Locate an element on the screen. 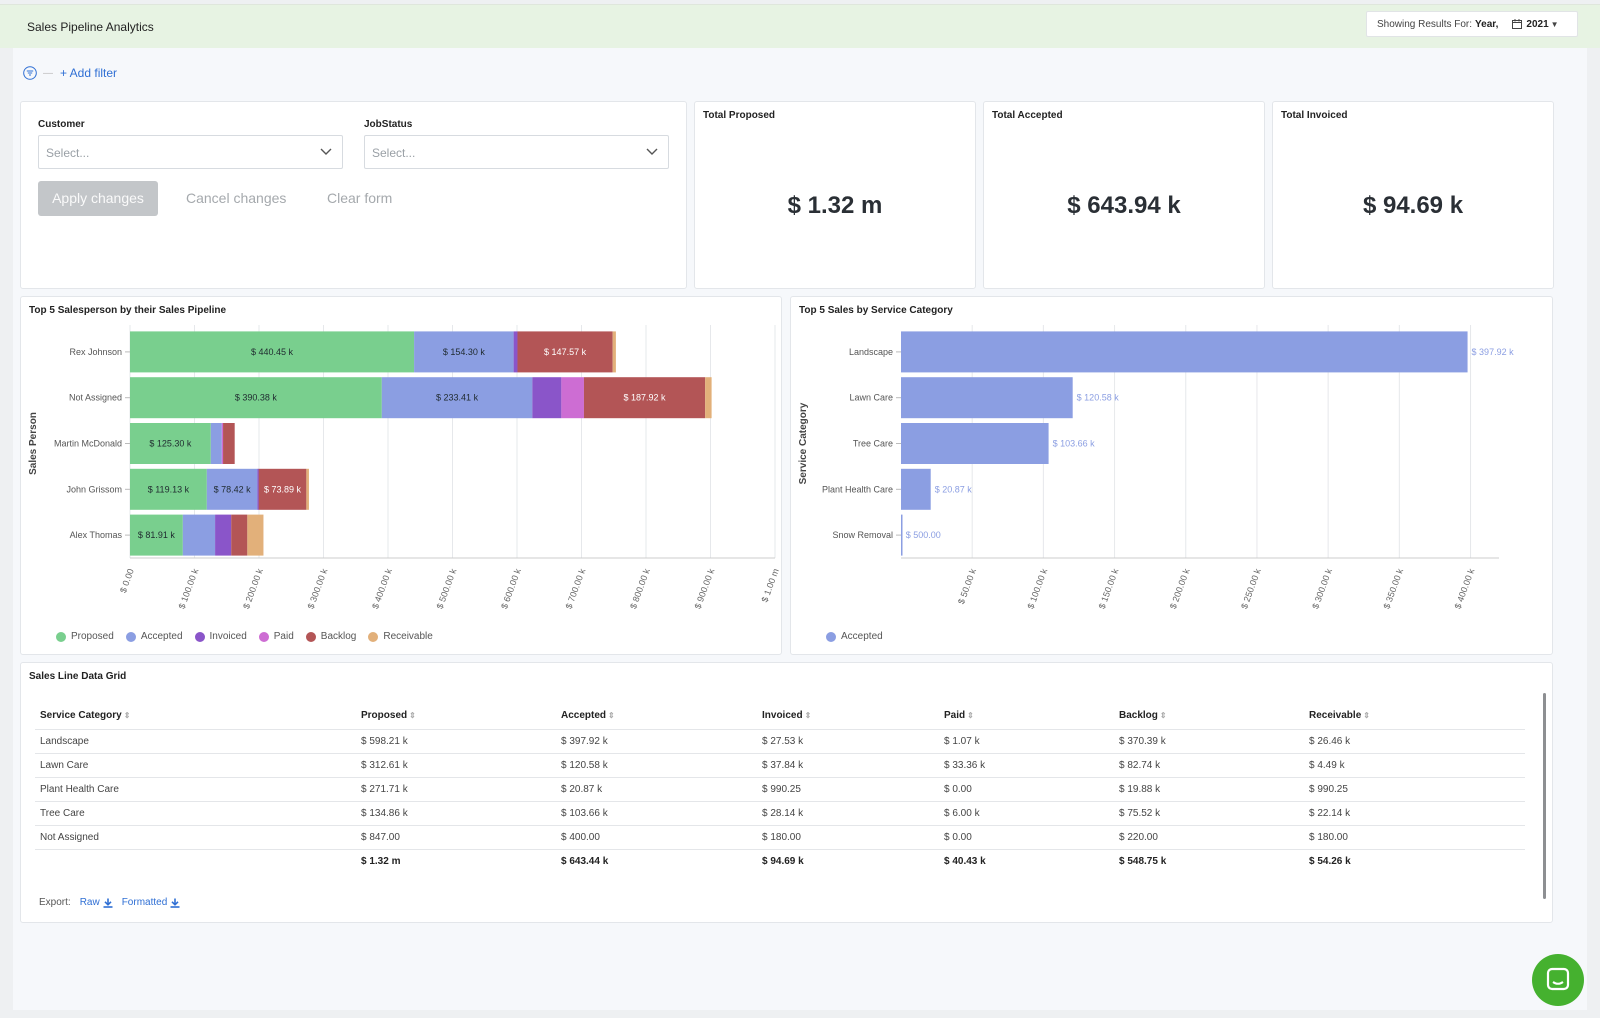  column-header: Receivable ⇕ is located at coordinates (1414, 716).